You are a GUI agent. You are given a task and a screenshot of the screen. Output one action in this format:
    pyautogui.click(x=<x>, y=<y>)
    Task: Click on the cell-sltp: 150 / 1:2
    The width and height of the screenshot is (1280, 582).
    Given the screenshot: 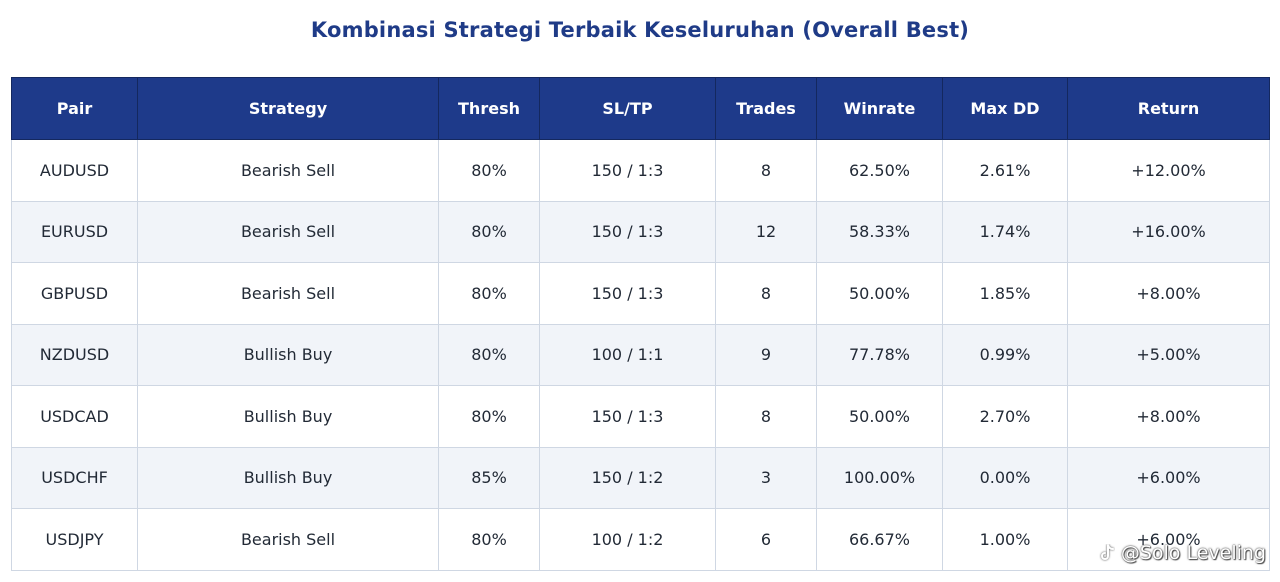 What is the action you would take?
    pyautogui.click(x=627, y=477)
    